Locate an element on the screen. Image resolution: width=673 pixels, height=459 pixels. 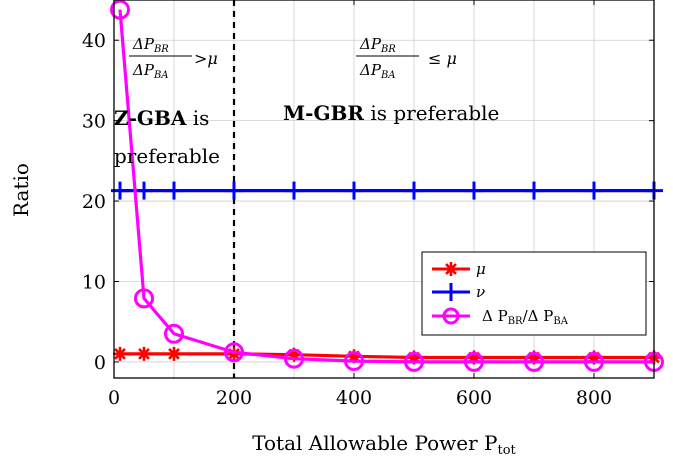
left-region-label: Z-GBA is is located at coordinates (161, 118).